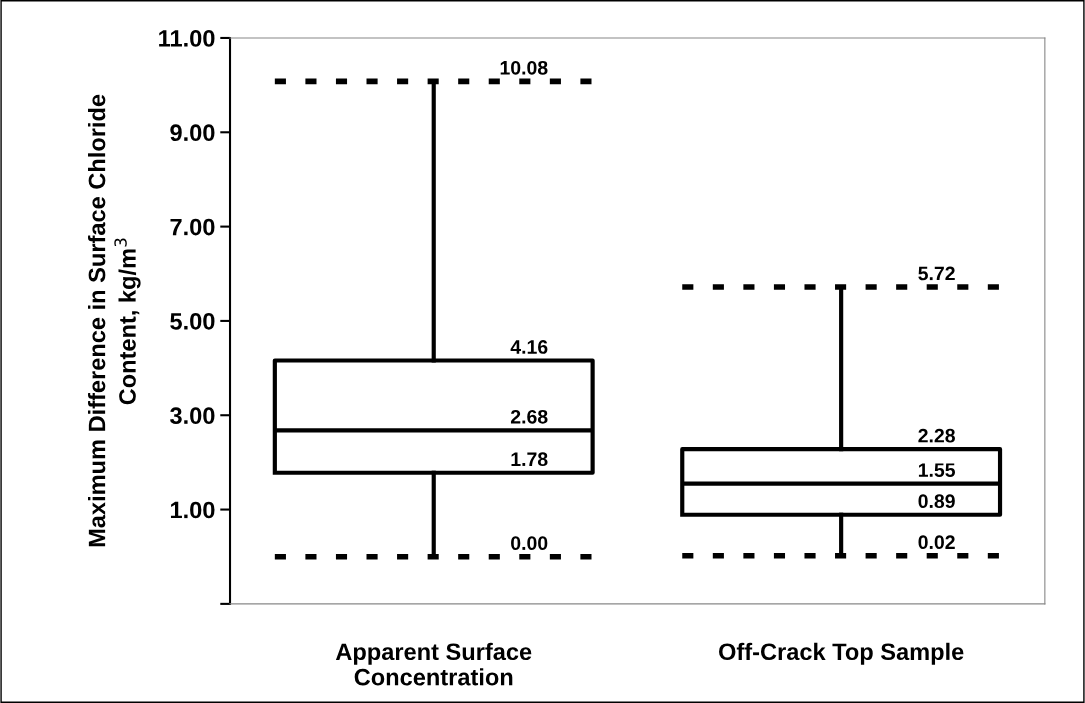 The width and height of the screenshot is (1085, 703). I want to click on y-tick-label: 11.00, so click(187, 38).